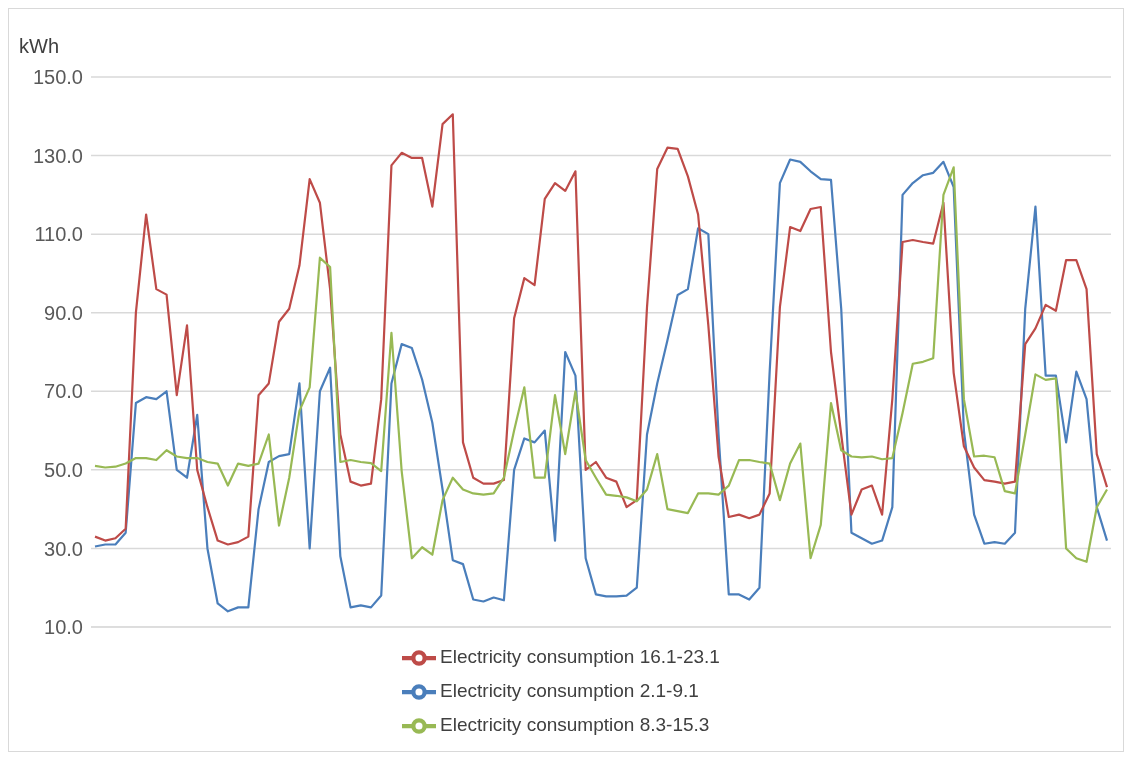 This screenshot has width=1132, height=760. What do you see at coordinates (58, 234) in the screenshot?
I see `y-tick-label: 110.0` at bounding box center [58, 234].